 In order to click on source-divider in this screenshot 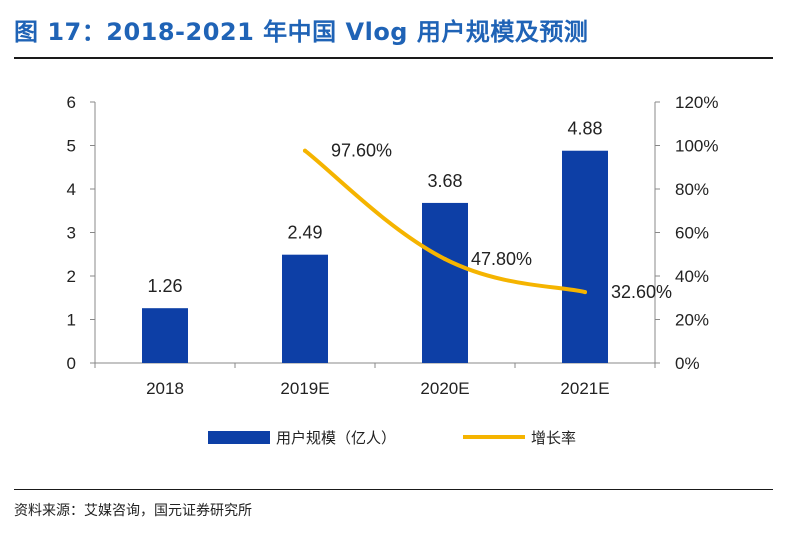, I will do `click(393, 489)`.